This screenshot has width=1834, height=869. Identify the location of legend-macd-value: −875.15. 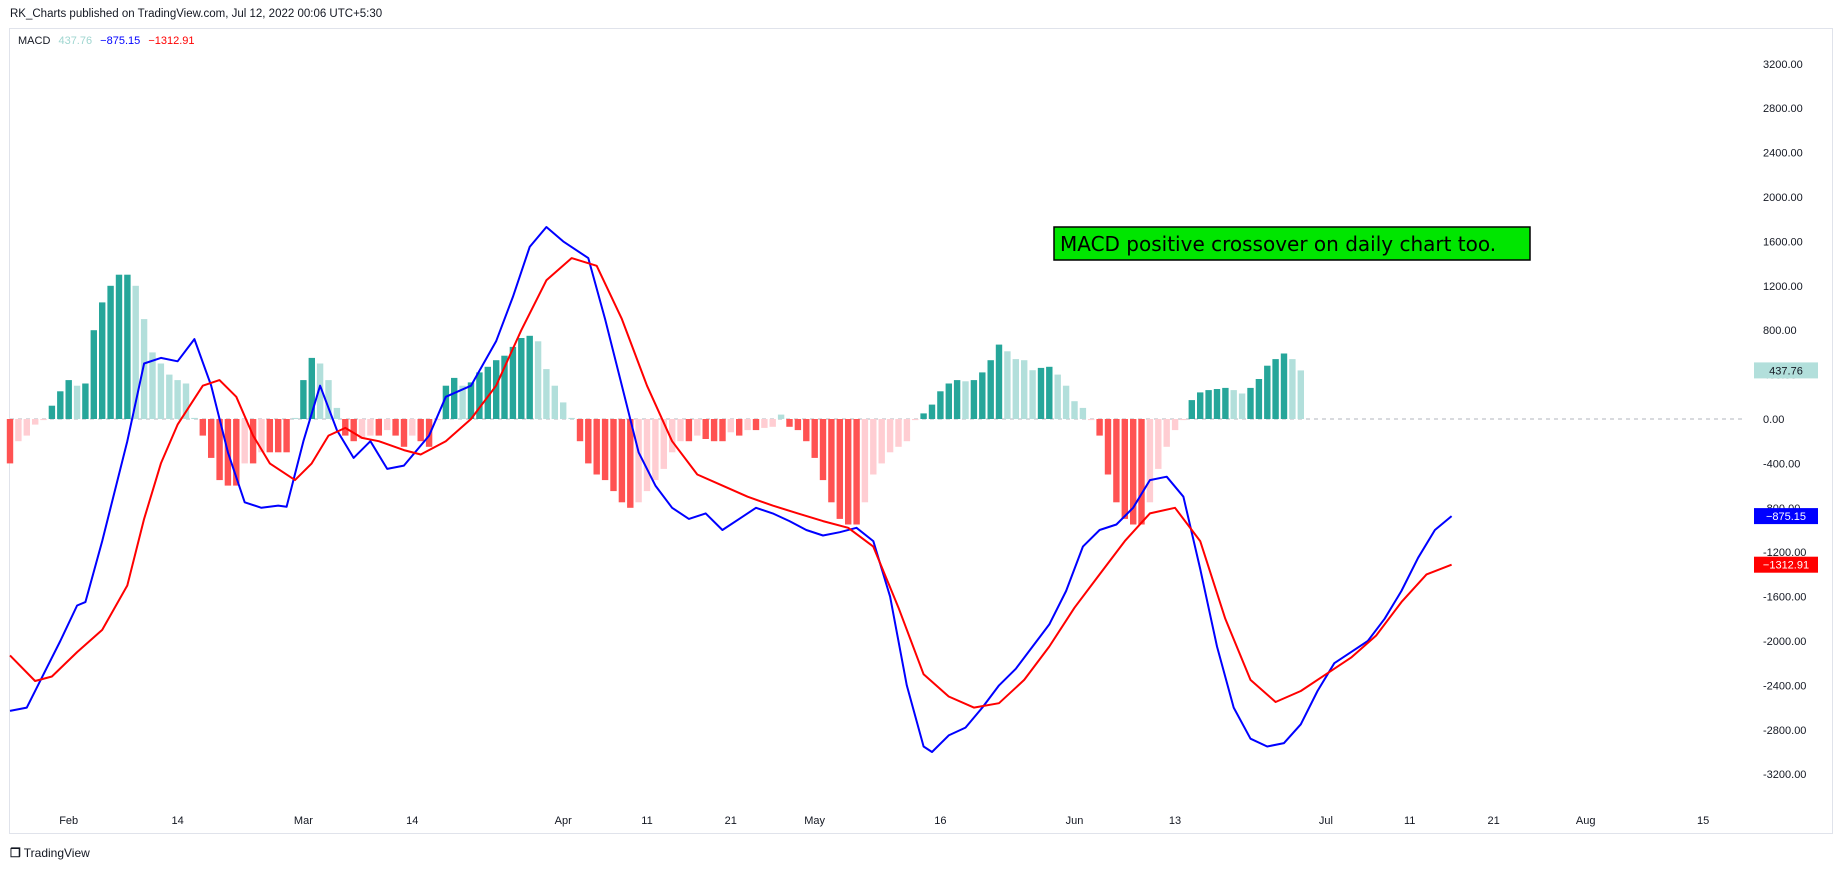
(120, 41).